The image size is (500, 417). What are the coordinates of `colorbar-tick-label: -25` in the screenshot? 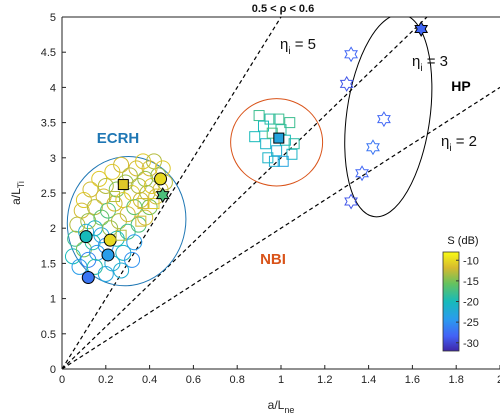 It's located at (471, 323).